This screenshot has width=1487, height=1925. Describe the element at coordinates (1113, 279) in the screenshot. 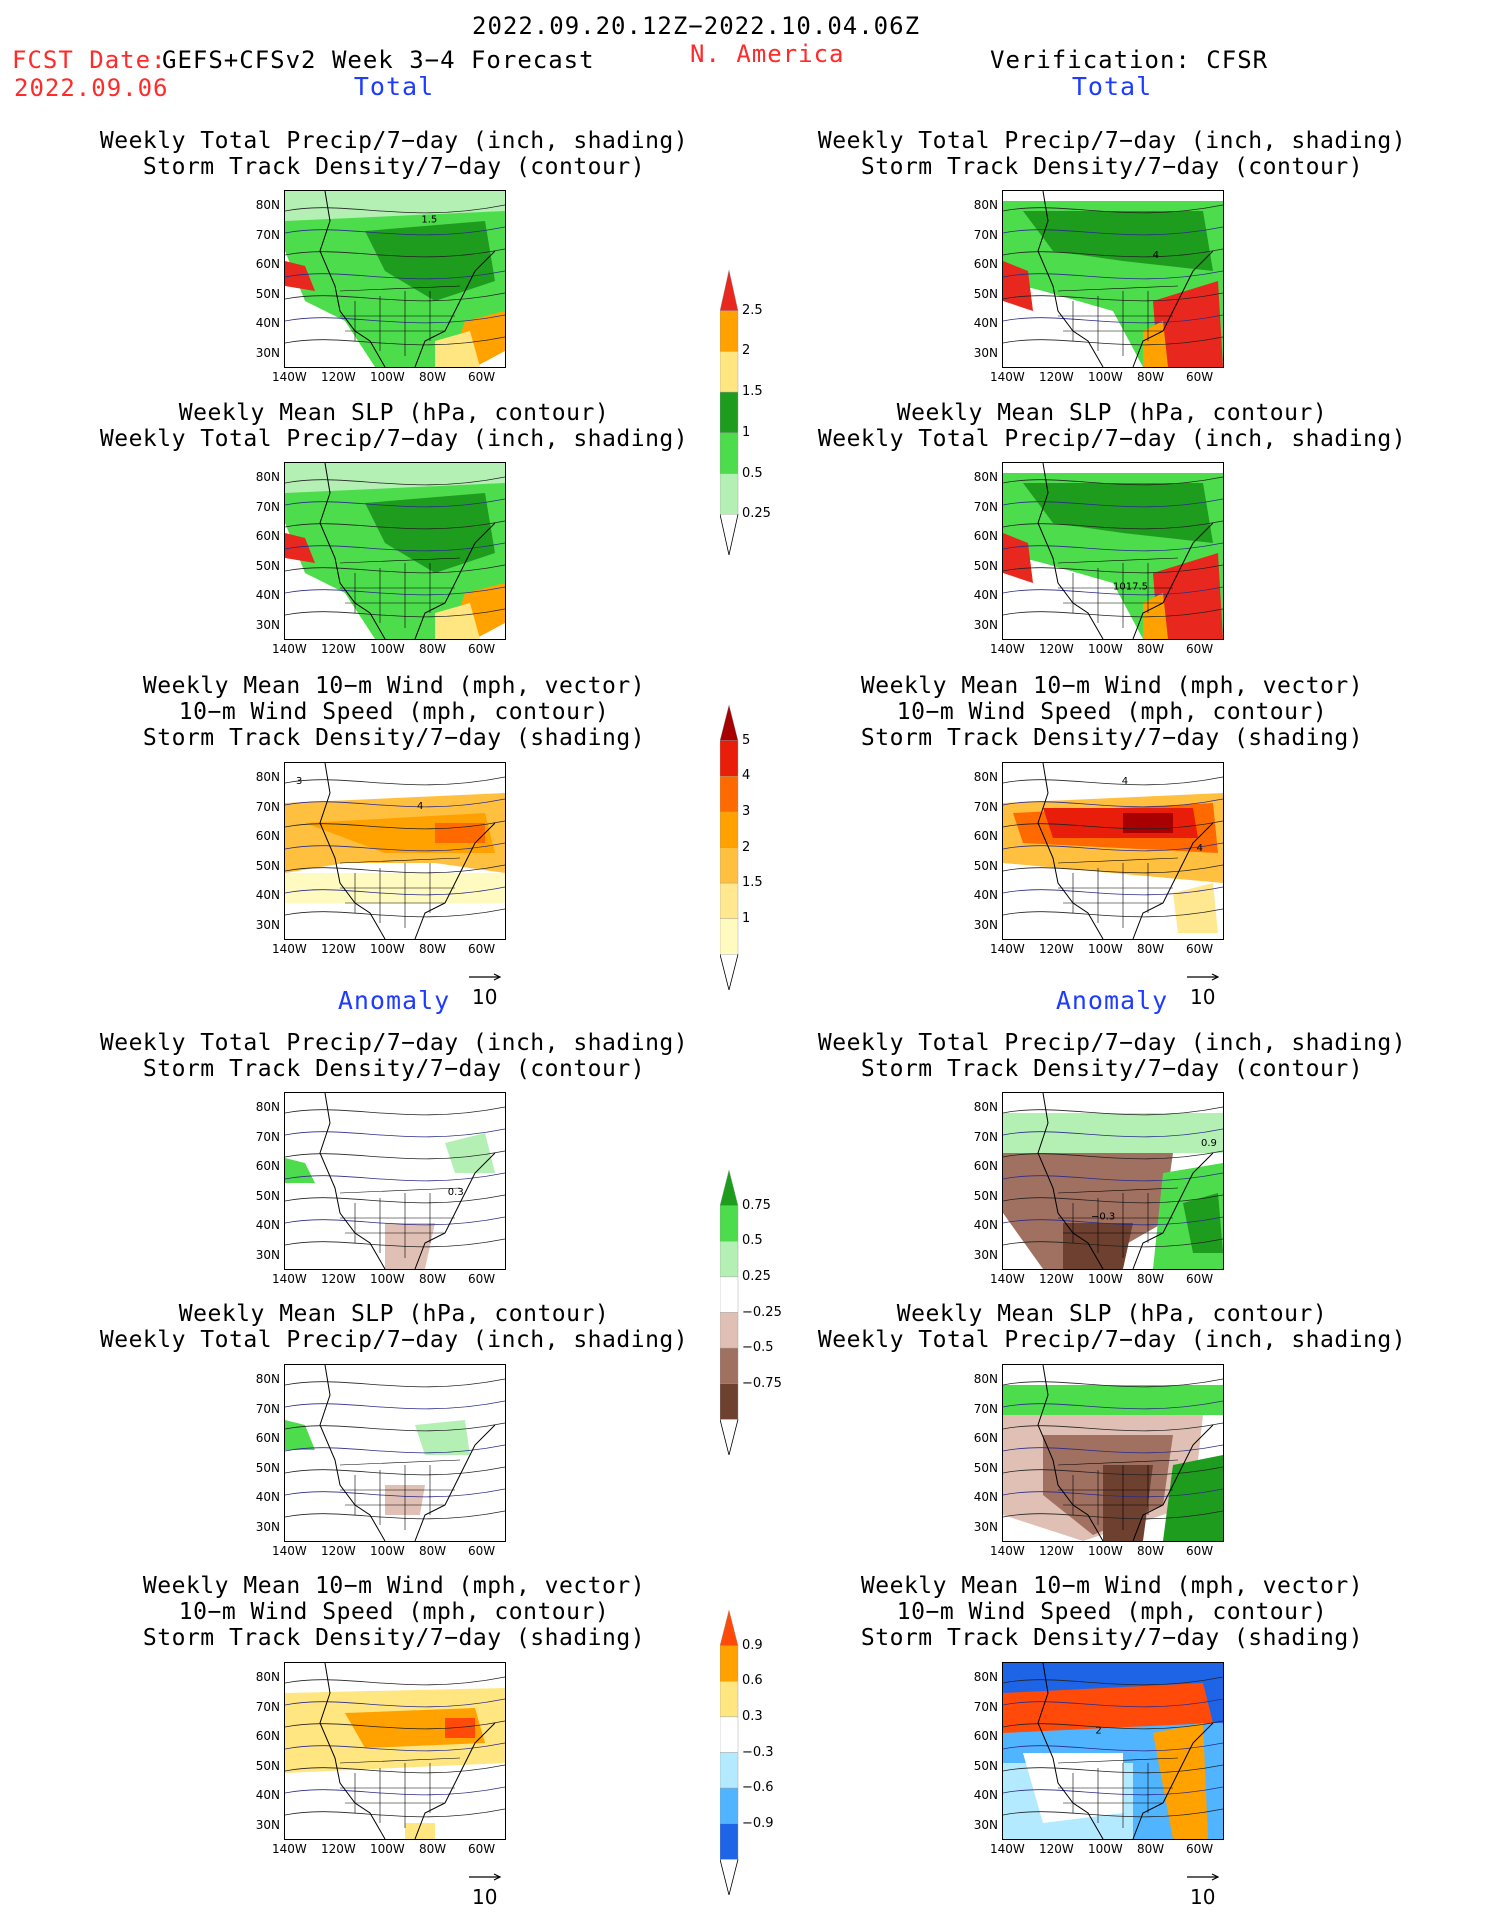

I see `map-obs-total-precip: 4` at that location.